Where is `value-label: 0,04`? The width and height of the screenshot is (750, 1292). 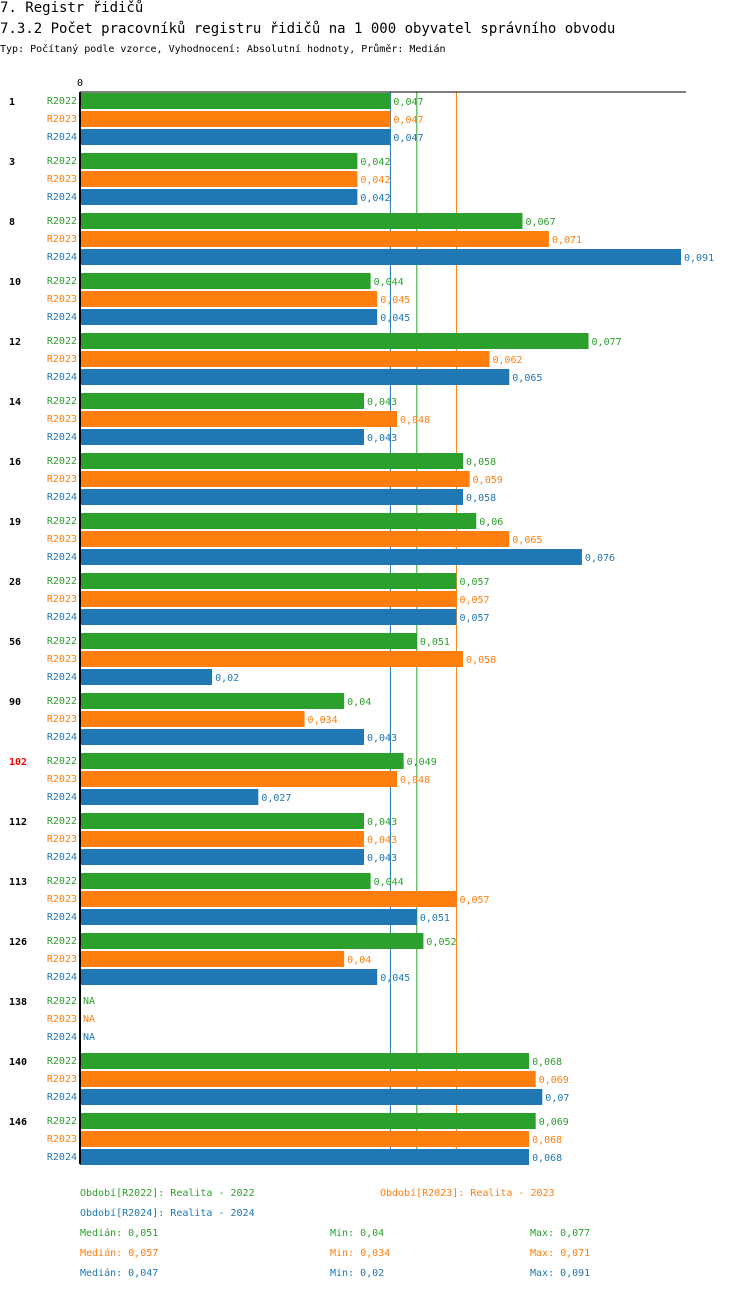
value-label: 0,04 is located at coordinates (359, 702).